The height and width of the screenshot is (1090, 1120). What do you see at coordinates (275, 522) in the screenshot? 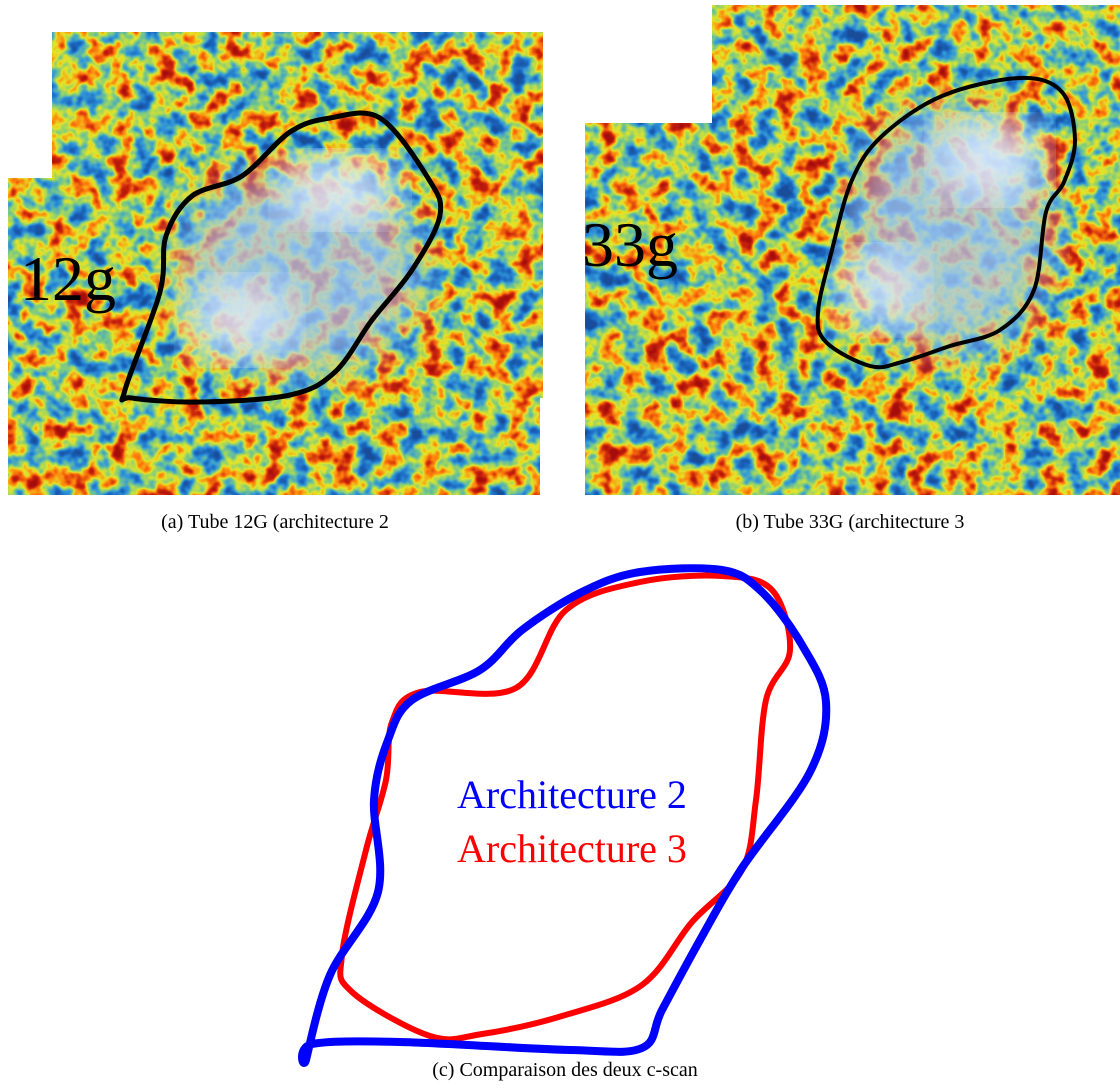
I see `caption: (a) Tube 12G (architecture 2` at bounding box center [275, 522].